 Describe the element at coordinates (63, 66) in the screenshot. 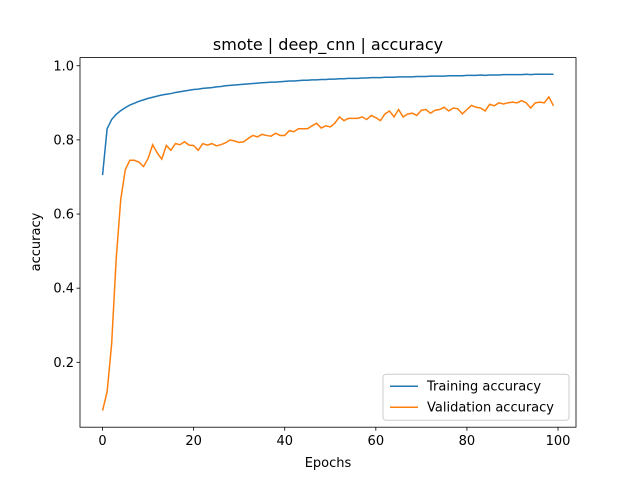

I see `y-tick-label: 1.0` at that location.